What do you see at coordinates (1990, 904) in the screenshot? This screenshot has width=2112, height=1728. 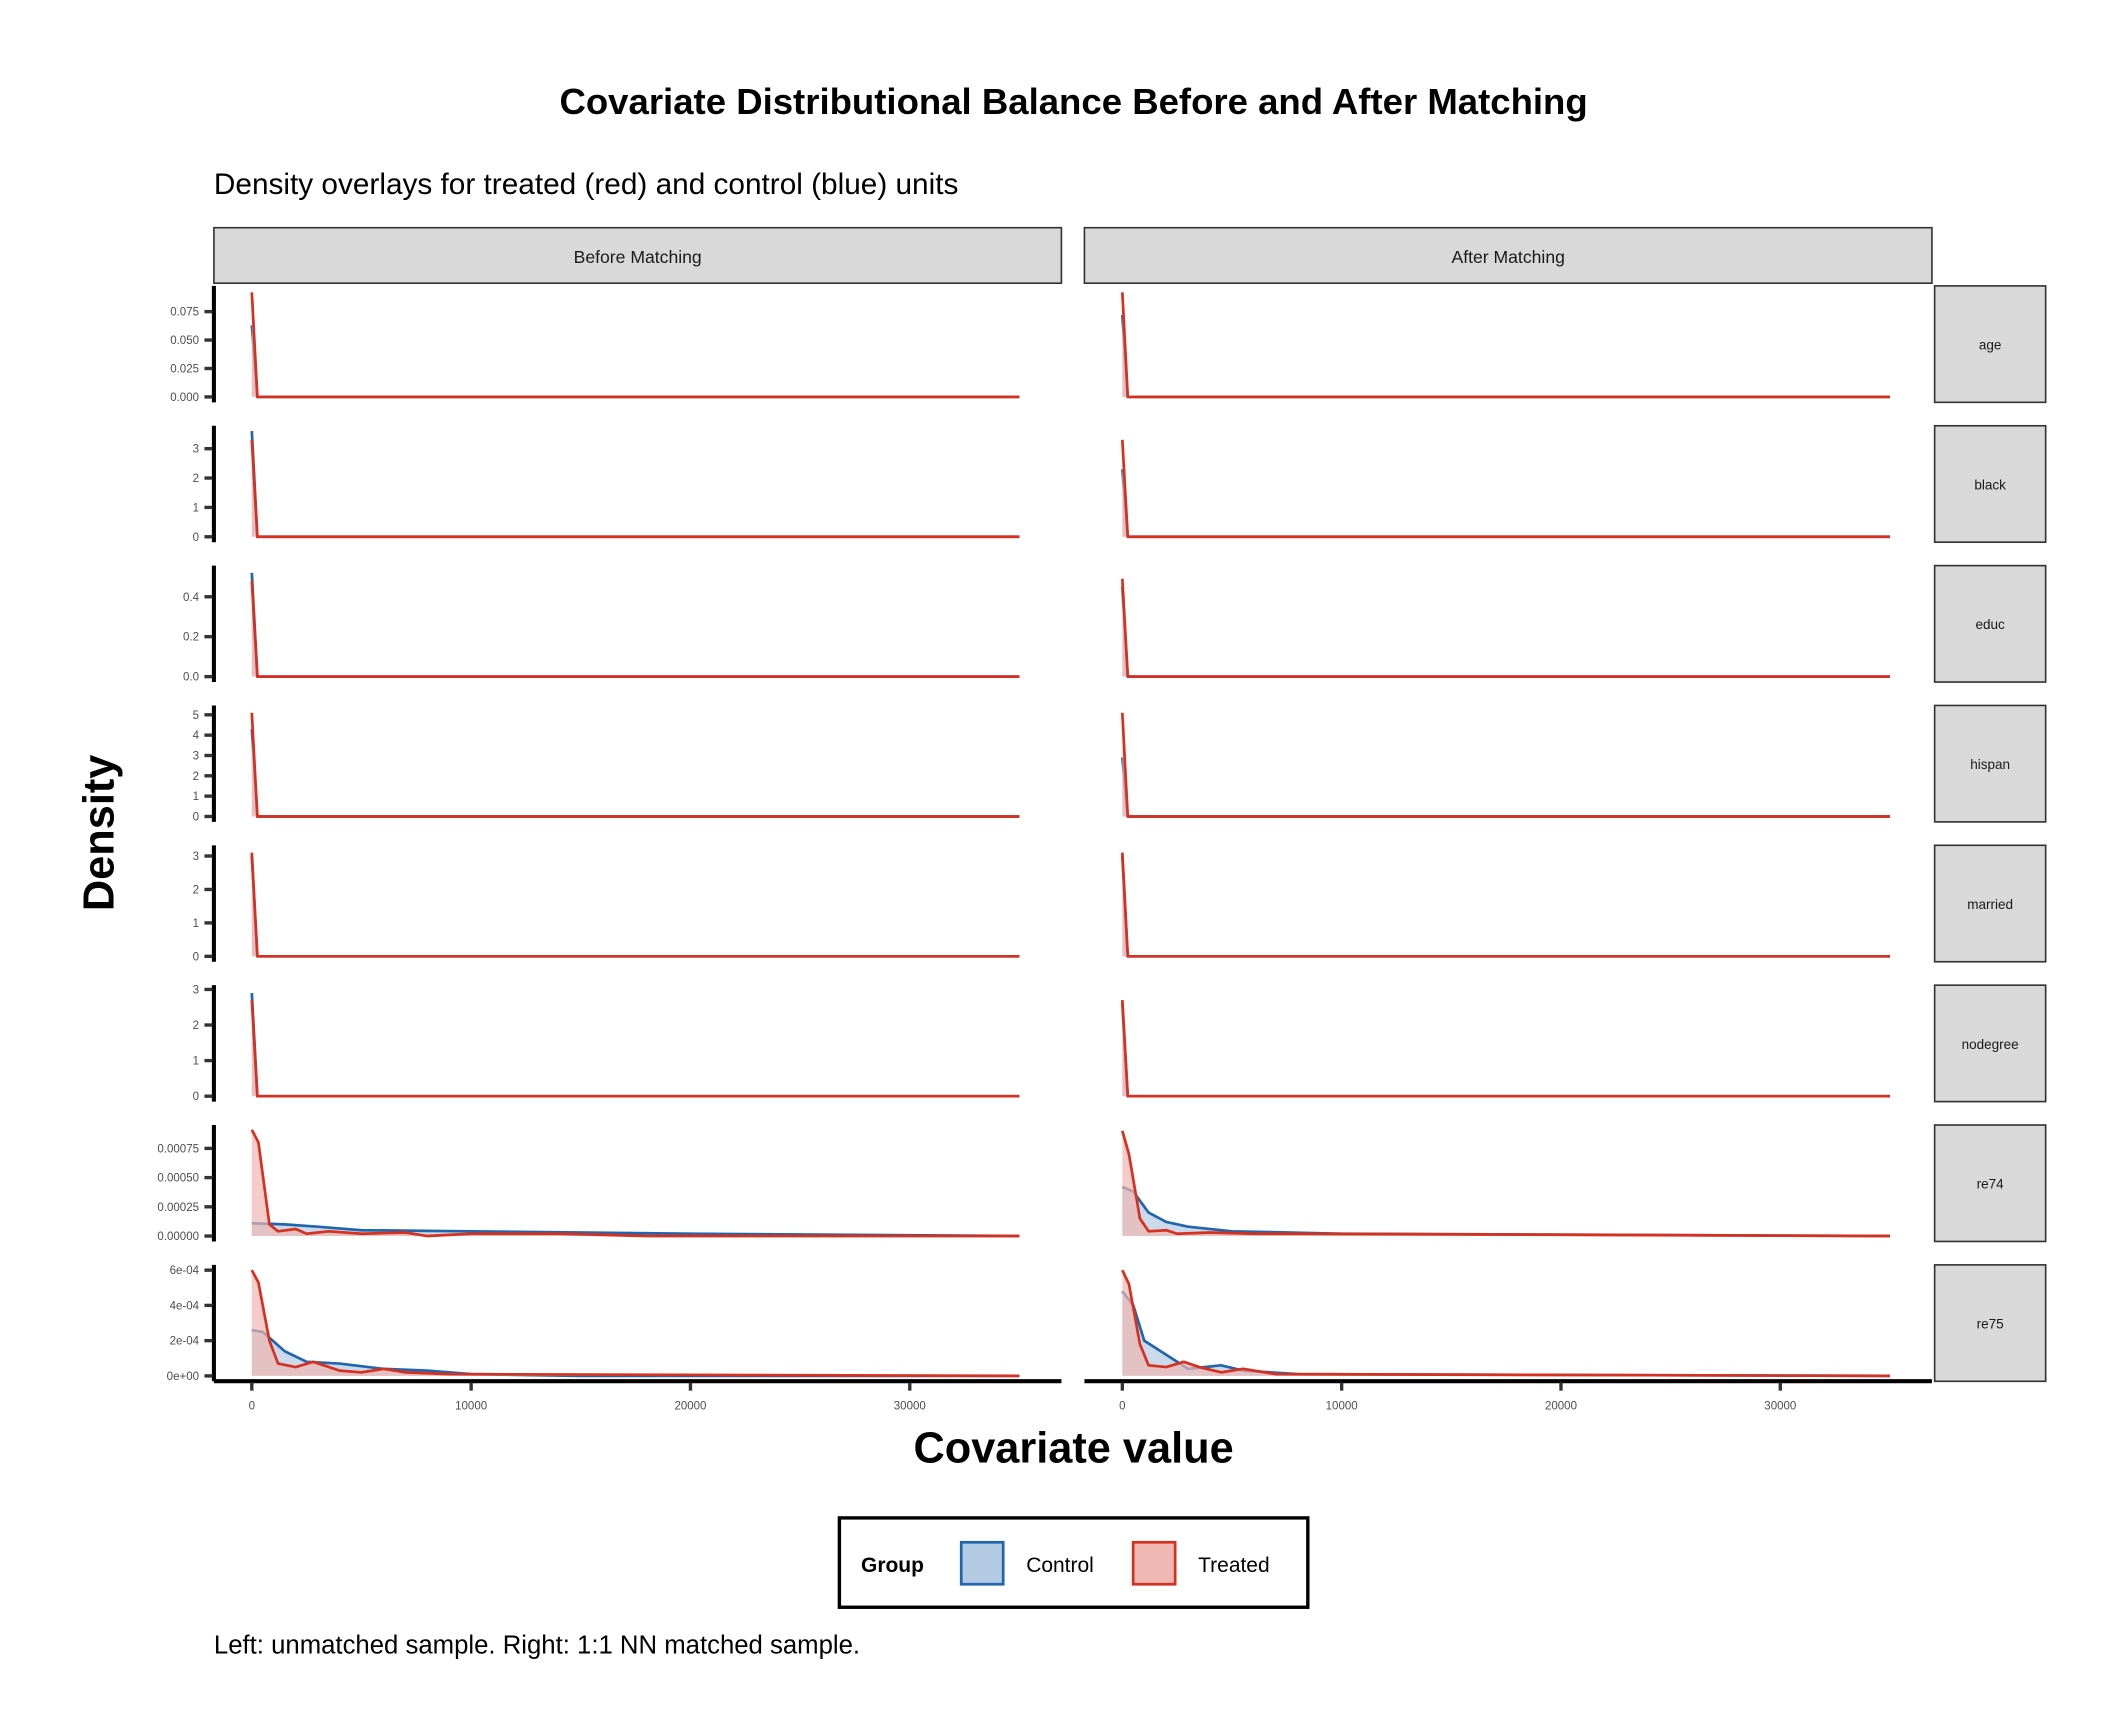 I see `row-strip-label: married` at bounding box center [1990, 904].